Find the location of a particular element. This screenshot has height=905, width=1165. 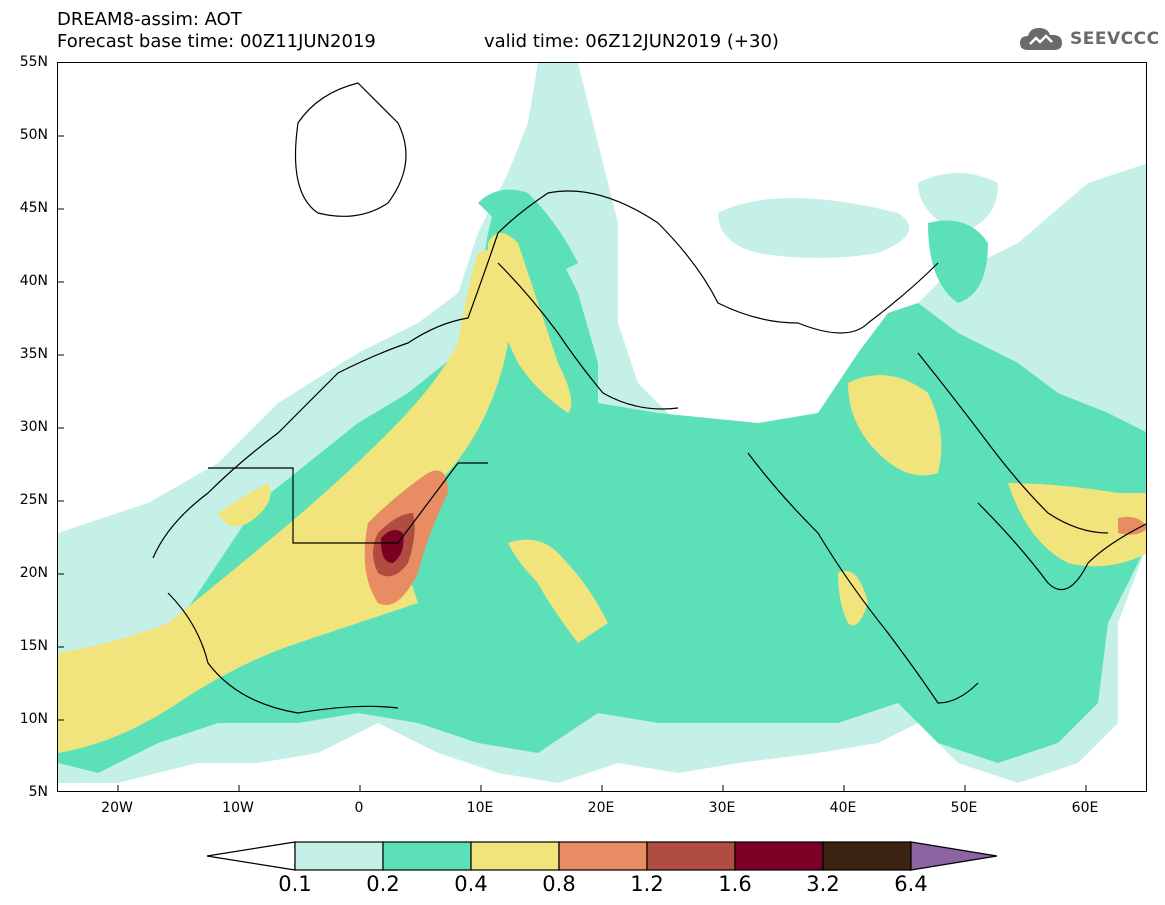

lon-label-50e: 50E is located at coordinates (964, 808).